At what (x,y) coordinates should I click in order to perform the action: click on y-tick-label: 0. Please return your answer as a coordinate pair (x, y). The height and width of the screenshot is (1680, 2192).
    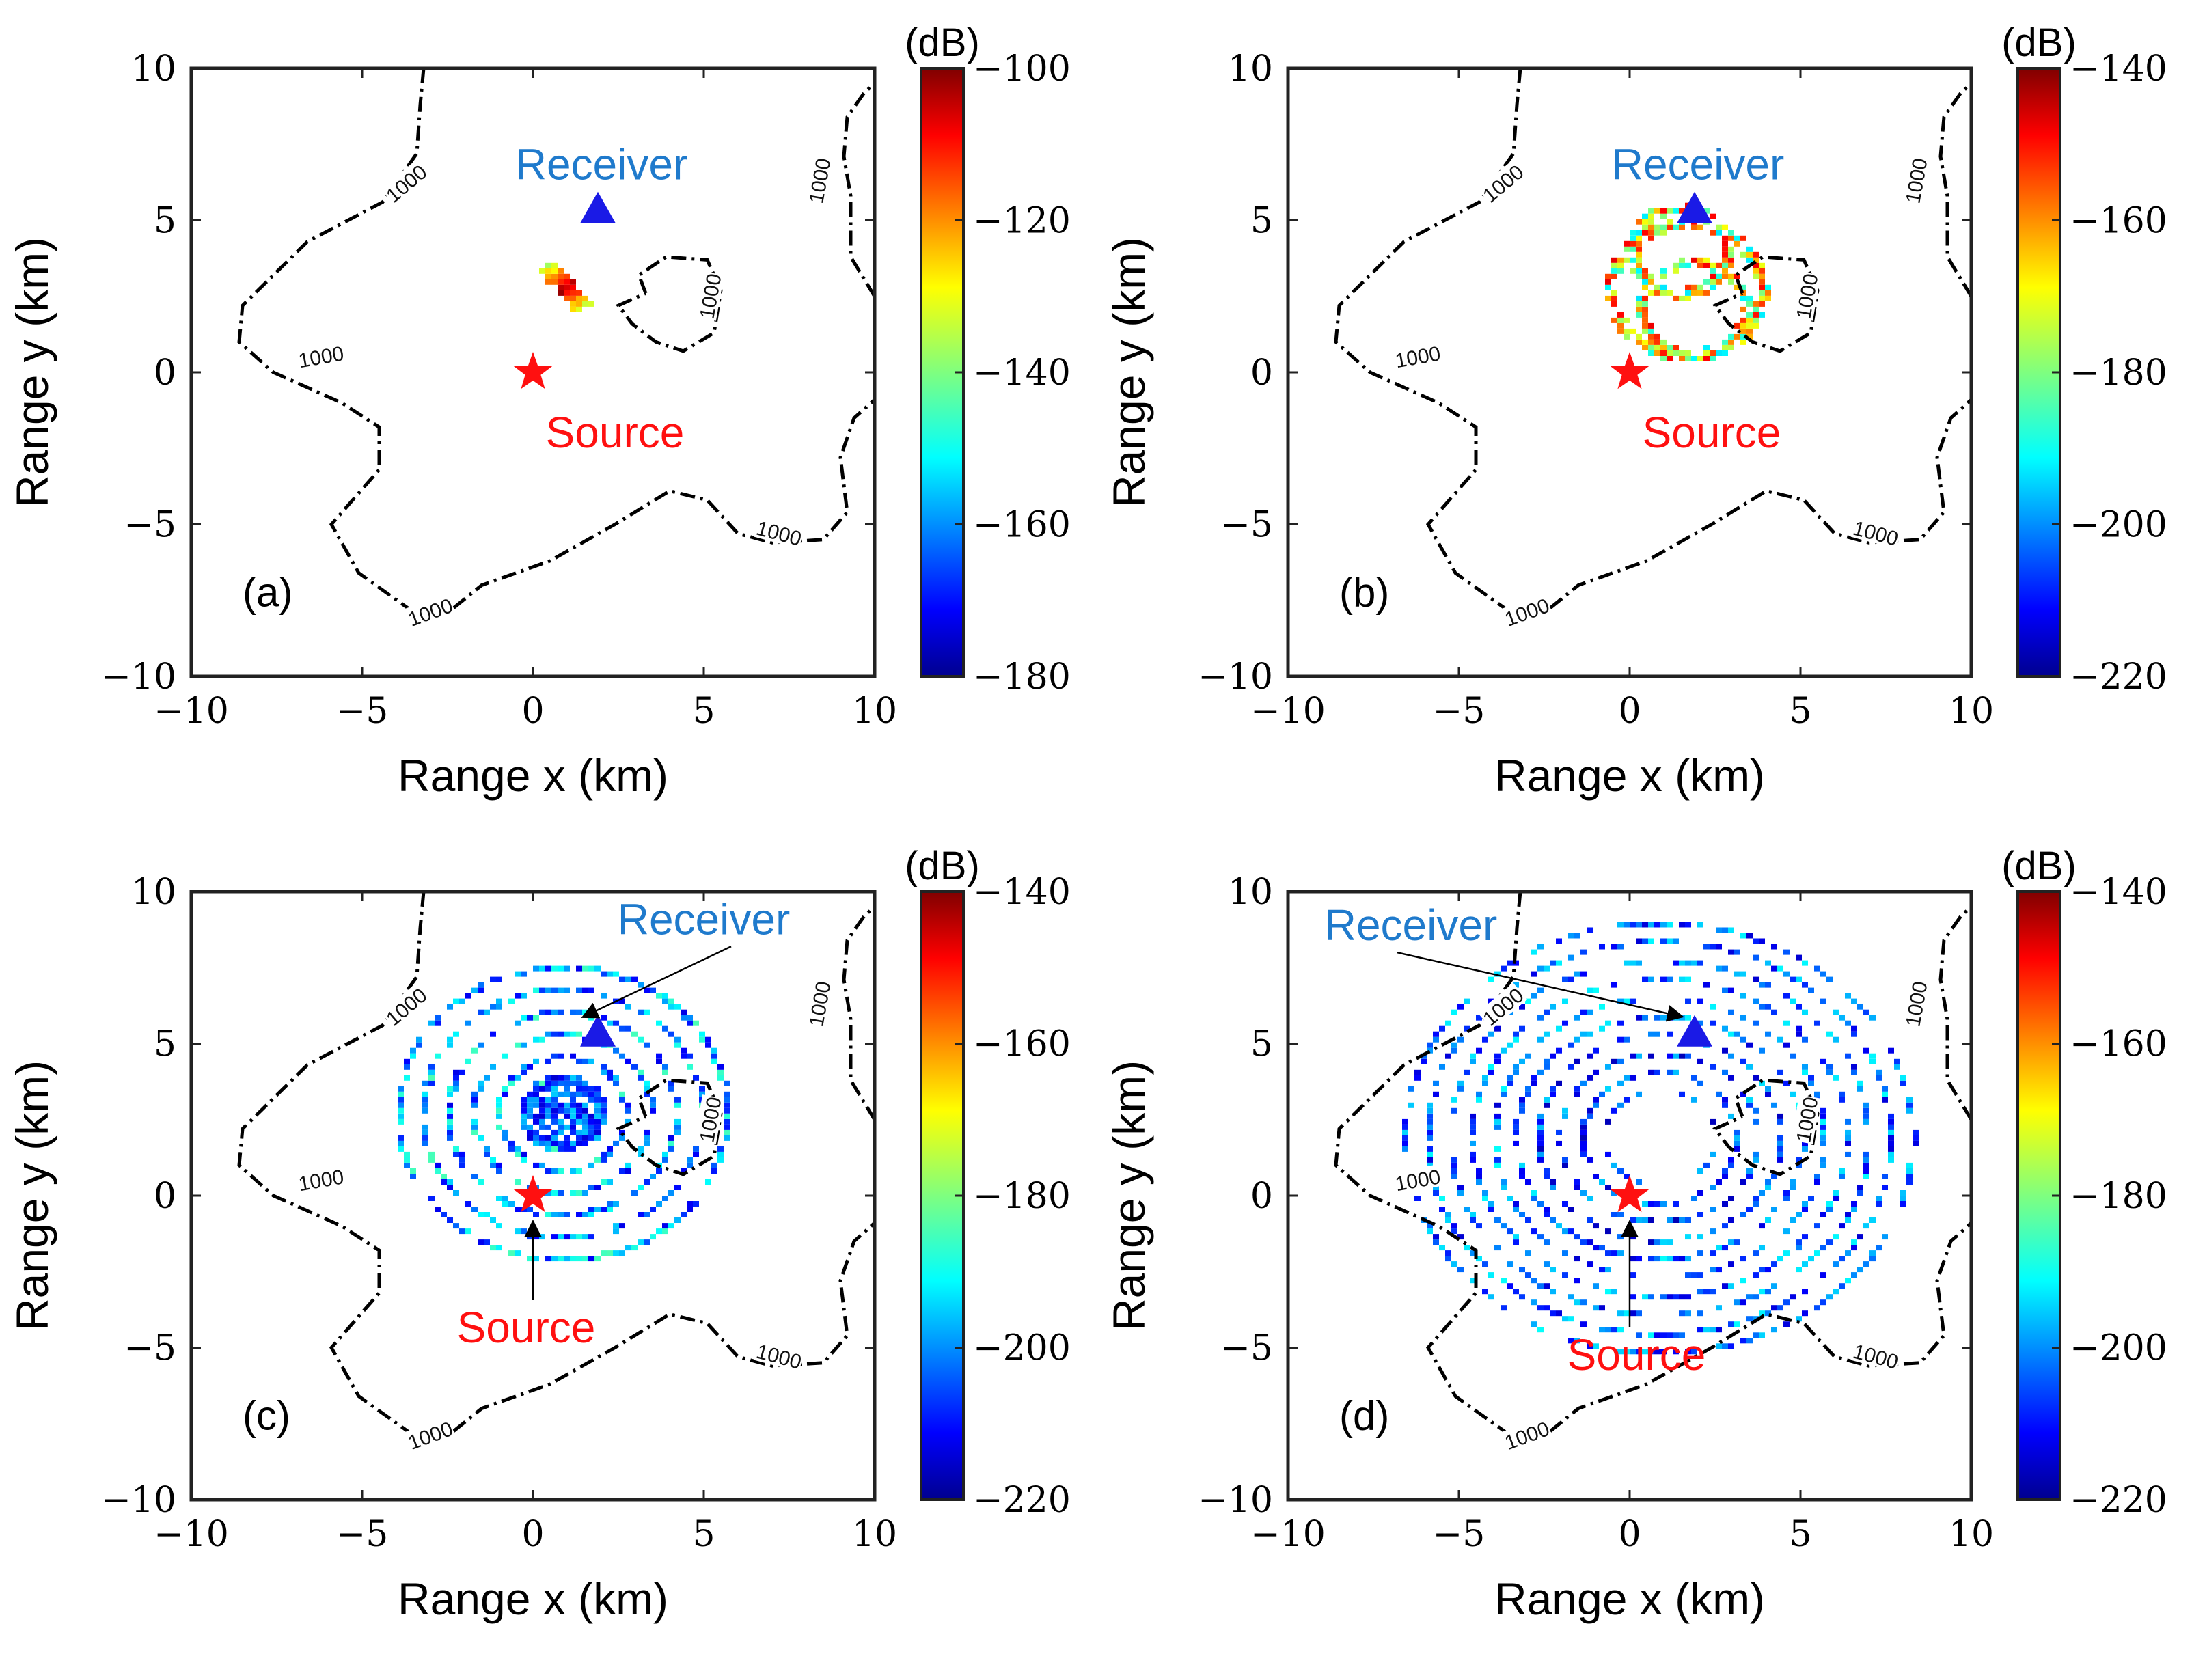
    Looking at the image, I should click on (1261, 373).